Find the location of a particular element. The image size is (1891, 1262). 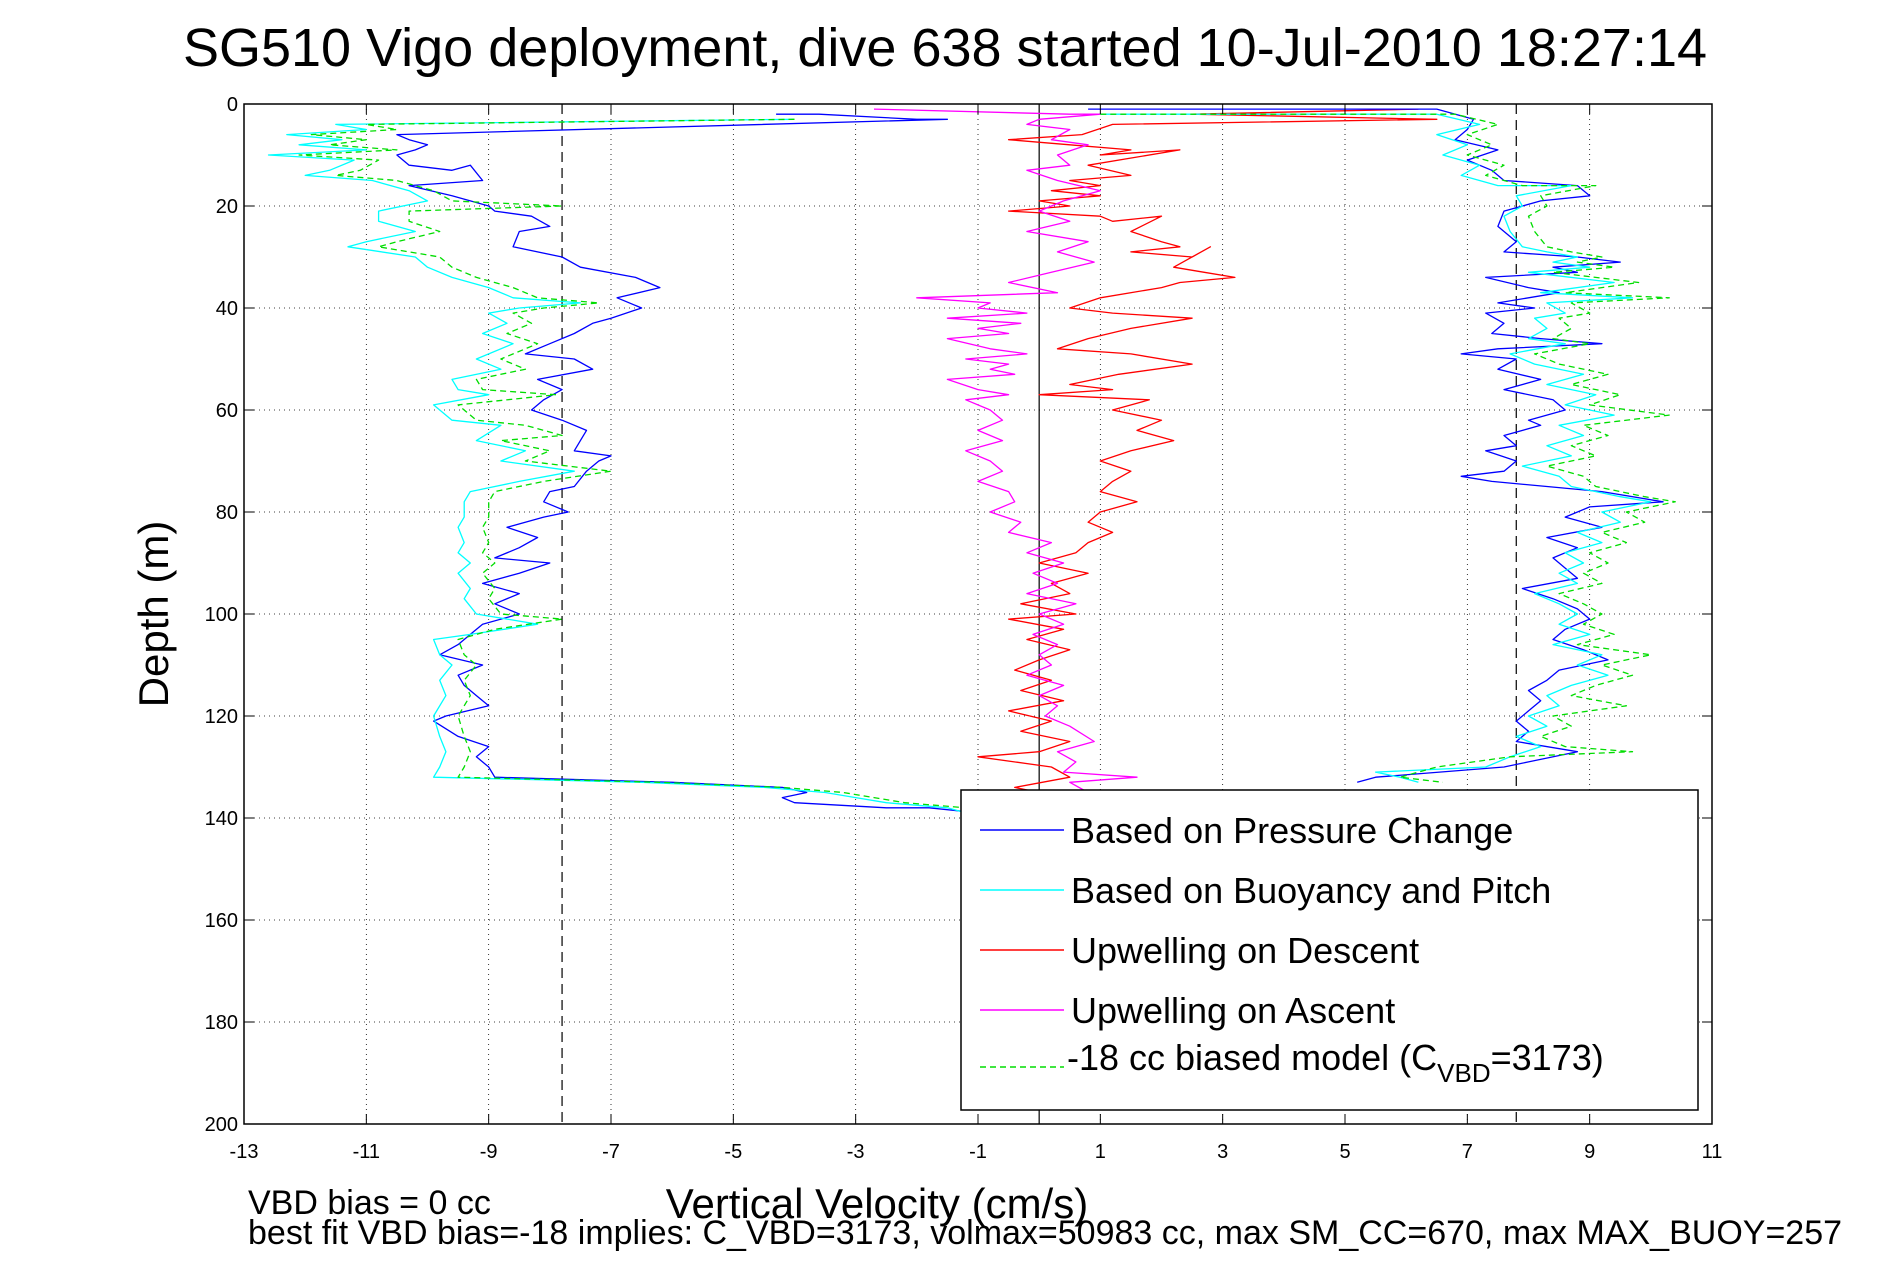

legend-label: Upwelling on Ascent is located at coordinates (1233, 1010).